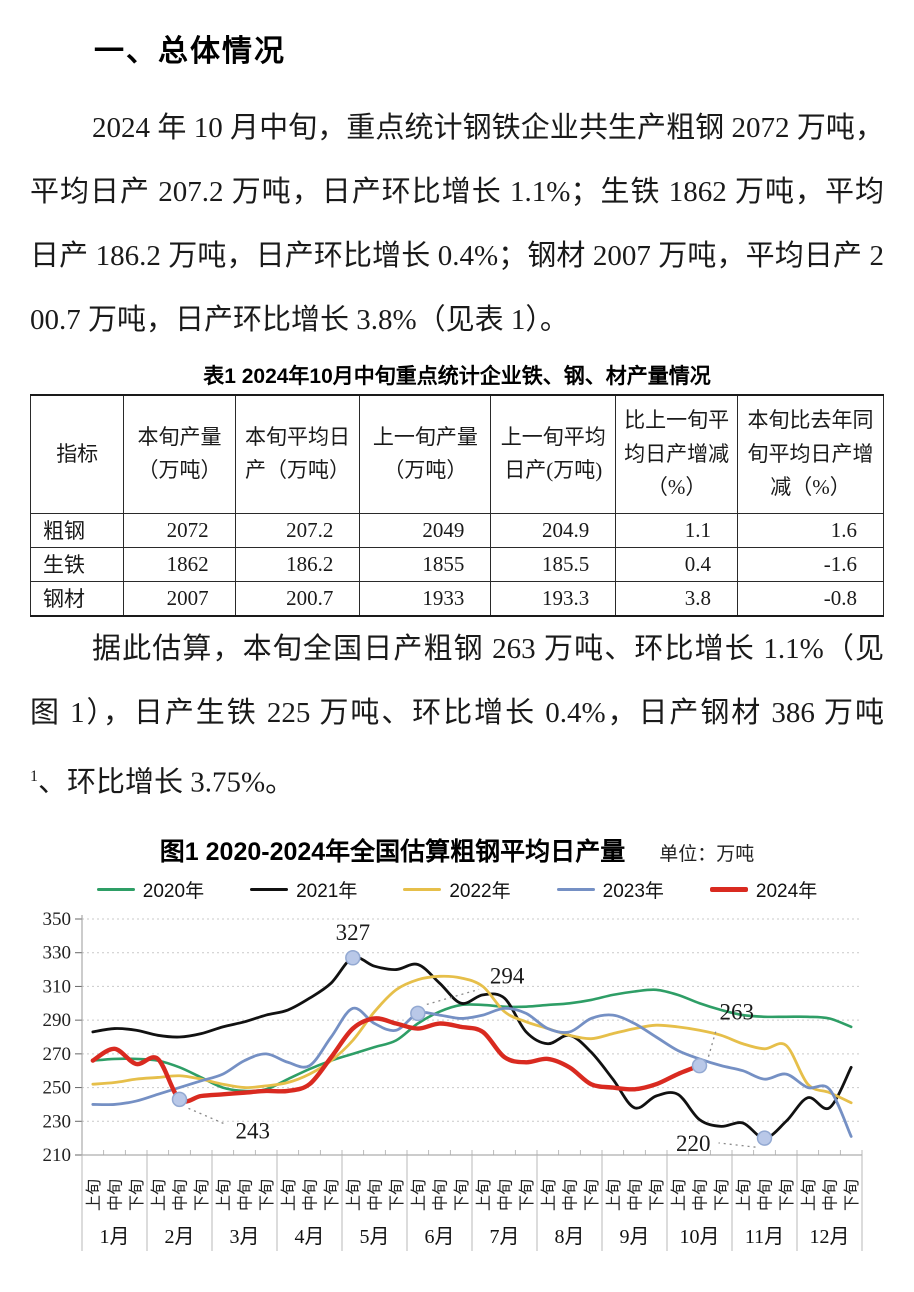  What do you see at coordinates (57, 1122) in the screenshot?
I see `y-tick-label: 230` at bounding box center [57, 1122].